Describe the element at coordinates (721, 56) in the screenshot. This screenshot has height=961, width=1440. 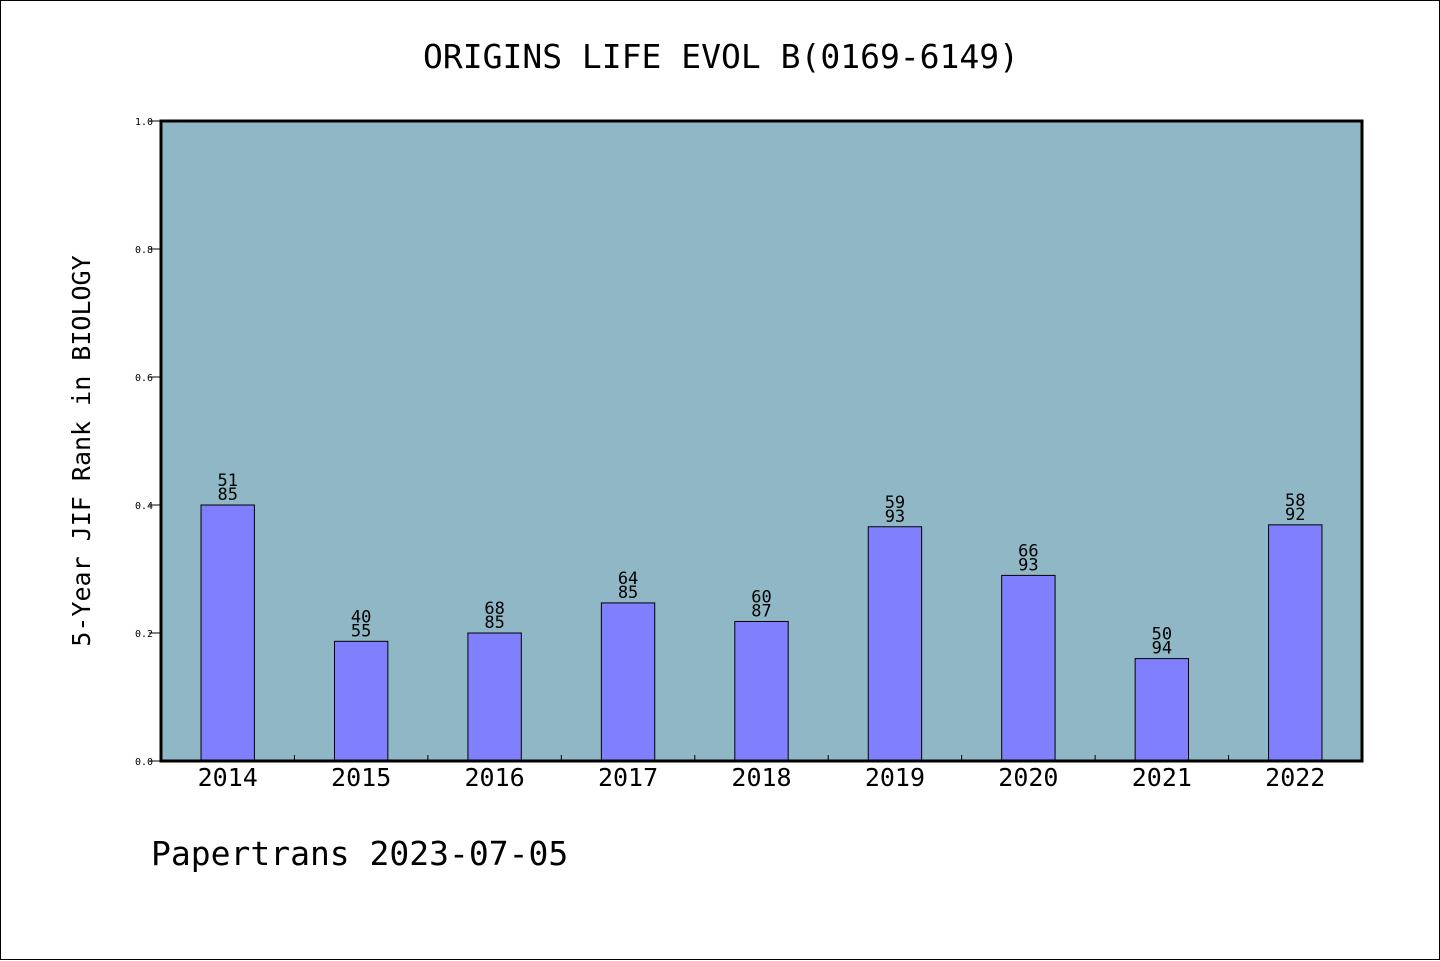
I see `chart-title: ORIGINS LIFE EVOL B(0169-6149)` at that location.